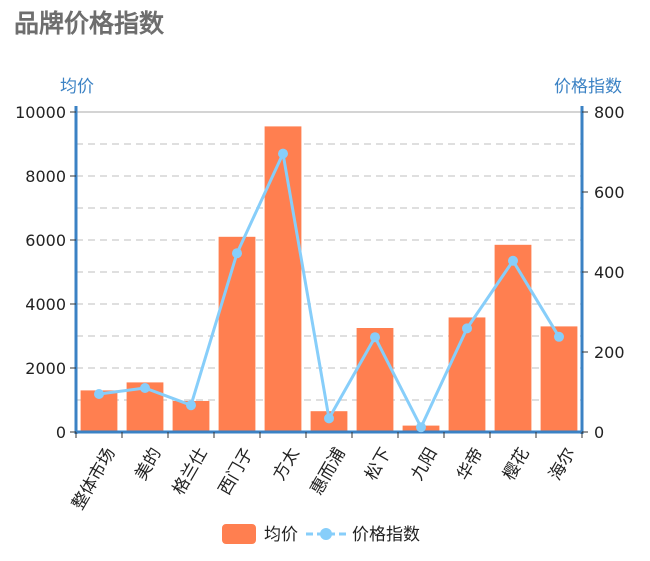 The width and height of the screenshot is (650, 561). I want to click on x-category-label: 九阳, so click(424, 464).